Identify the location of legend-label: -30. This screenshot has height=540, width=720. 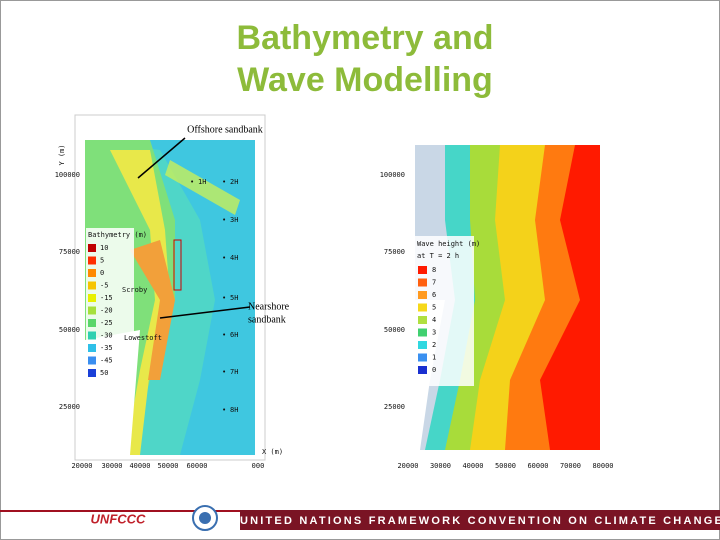
(106, 336).